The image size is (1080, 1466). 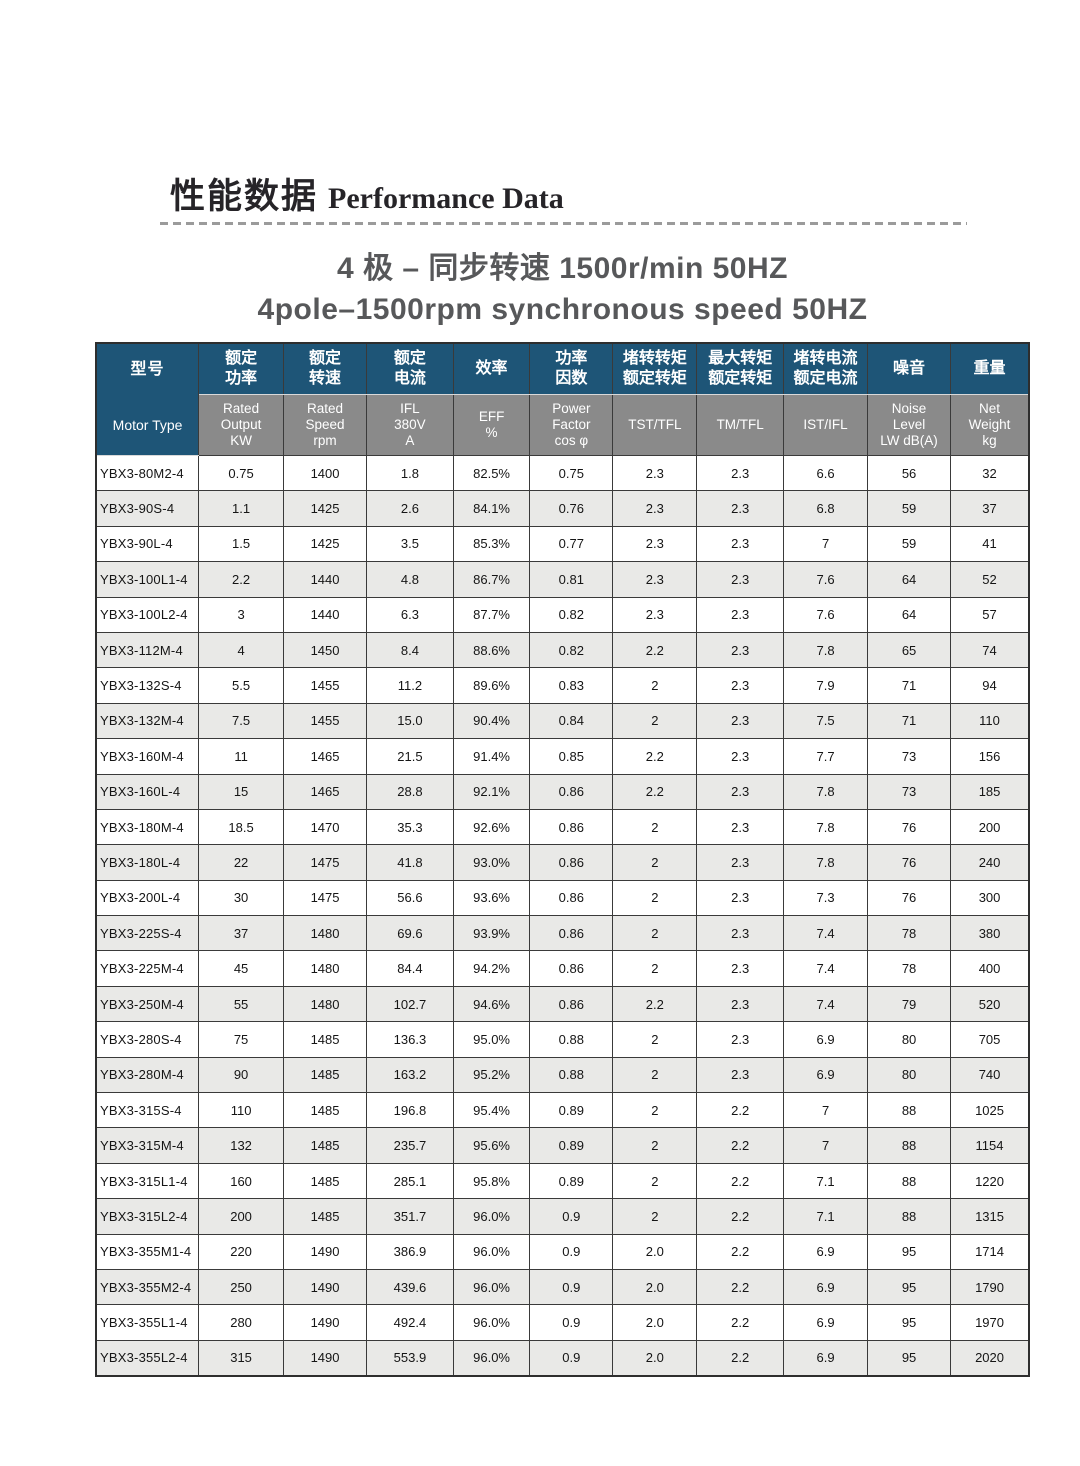 I want to click on data-cell: 80, so click(x=909, y=1039).